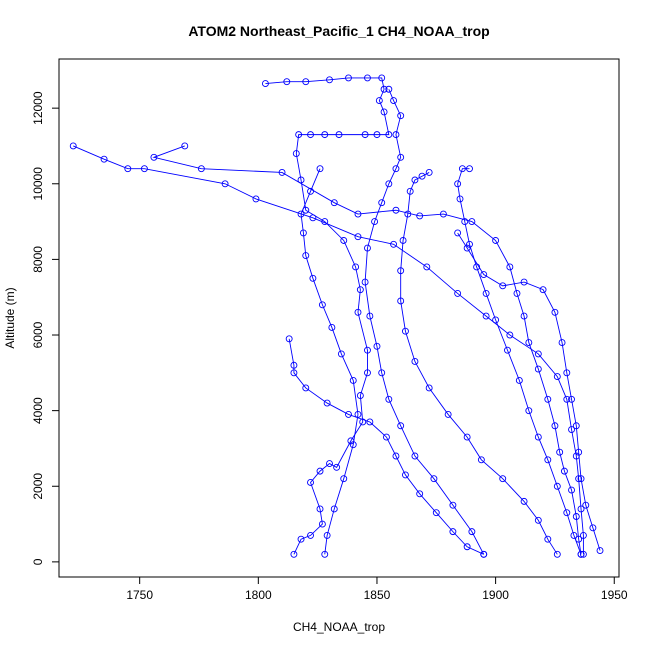 The width and height of the screenshot is (650, 650). I want to click on y-tick-label: 0, so click(38, 561).